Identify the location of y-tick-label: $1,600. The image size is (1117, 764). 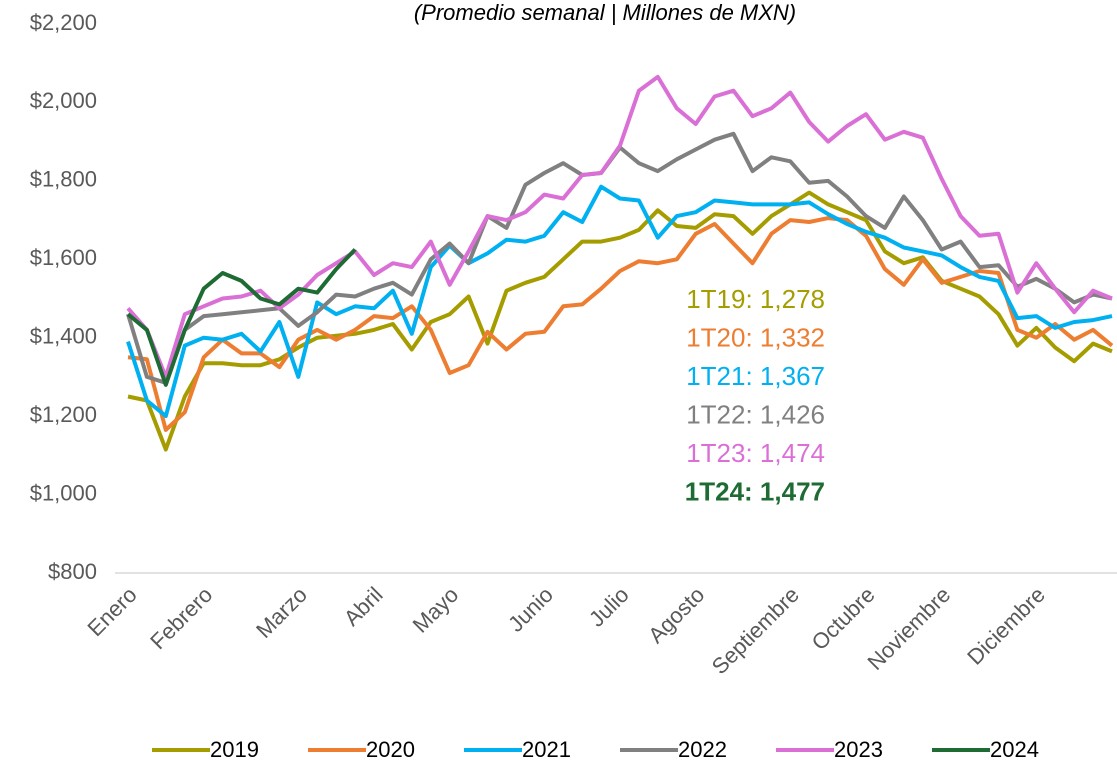
(63, 257).